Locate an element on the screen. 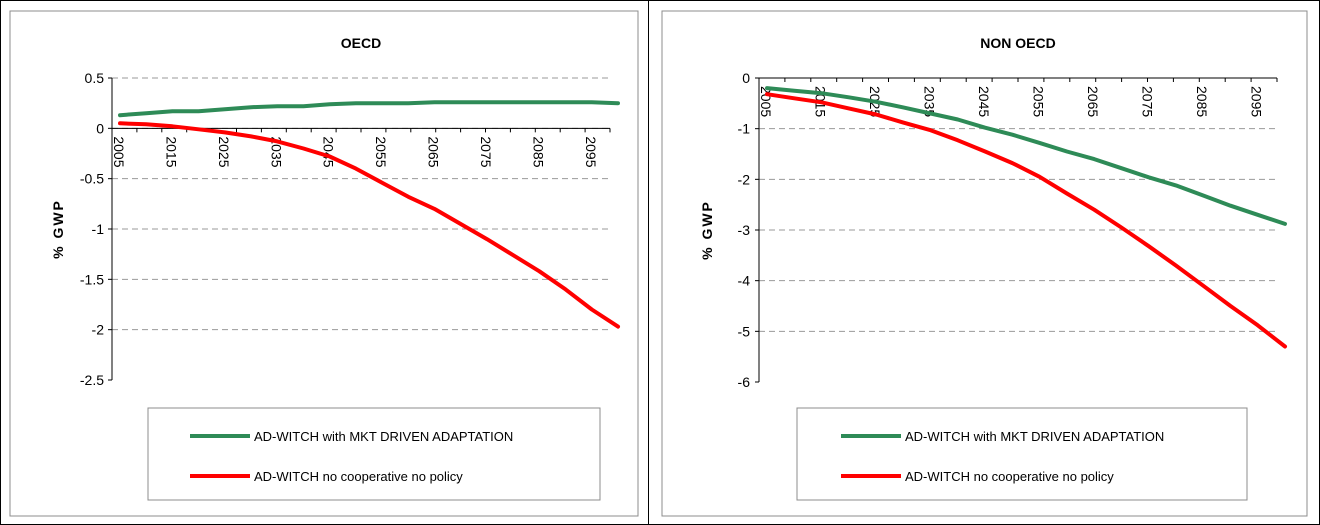  chart-title: OECD is located at coordinates (361, 43).